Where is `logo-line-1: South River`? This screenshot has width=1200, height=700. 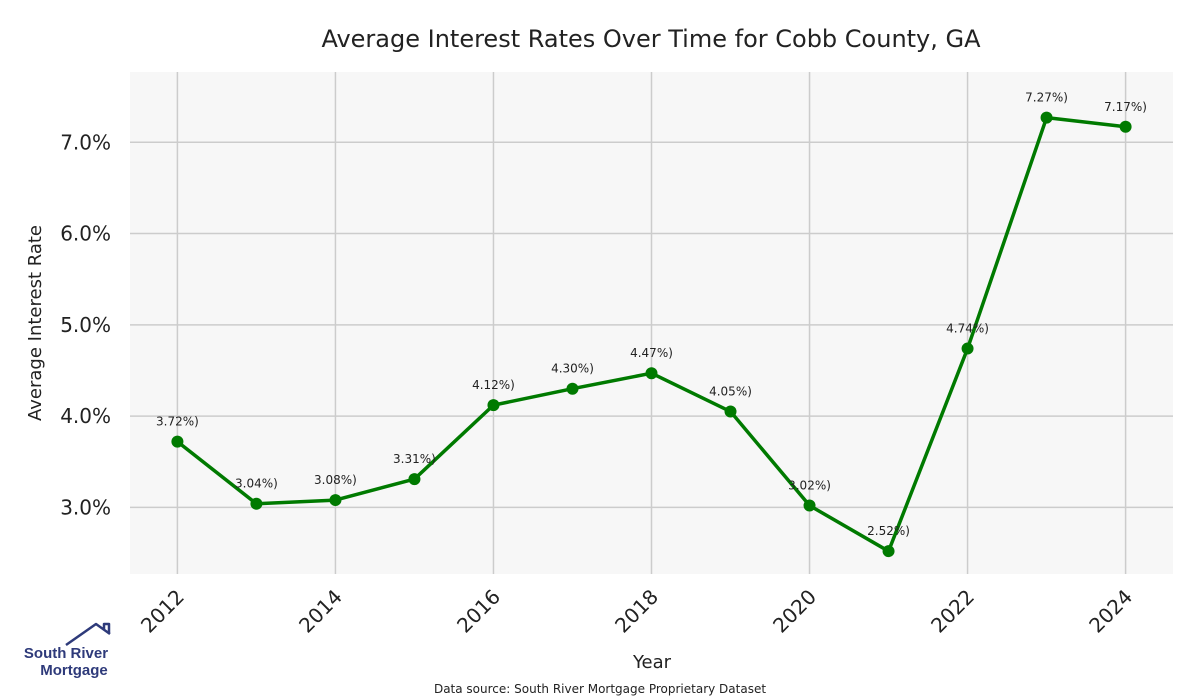
logo-line-1: South River is located at coordinates (66, 653).